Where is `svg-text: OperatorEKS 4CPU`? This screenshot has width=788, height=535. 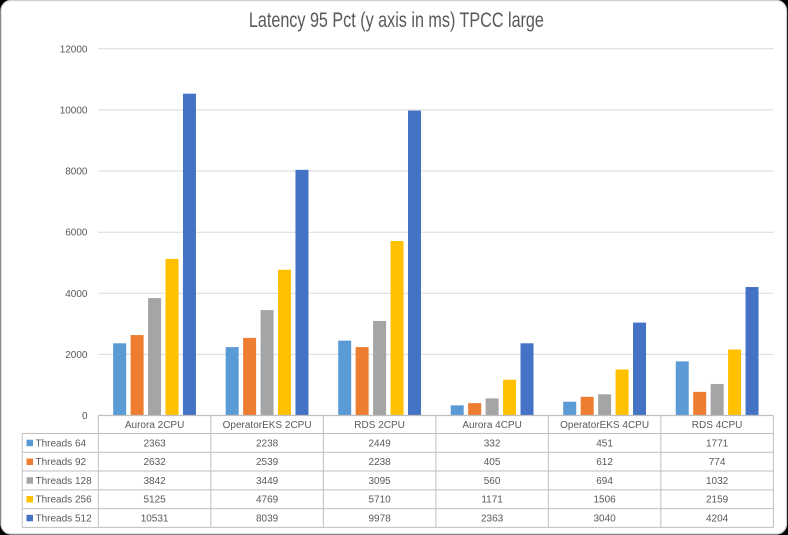 svg-text: OperatorEKS 4CPU is located at coordinates (604, 425).